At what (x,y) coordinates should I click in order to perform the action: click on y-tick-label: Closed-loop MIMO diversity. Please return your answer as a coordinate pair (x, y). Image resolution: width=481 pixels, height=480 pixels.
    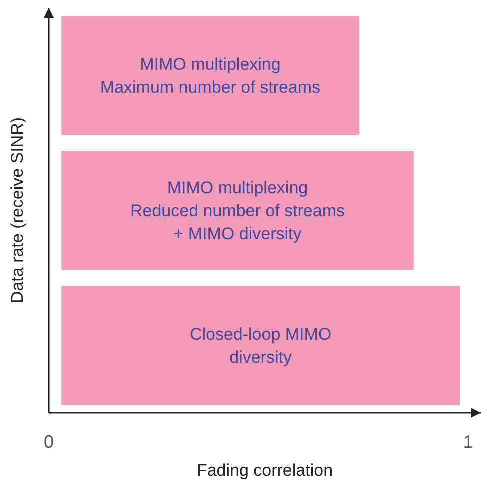
    Looking at the image, I should click on (261, 346).